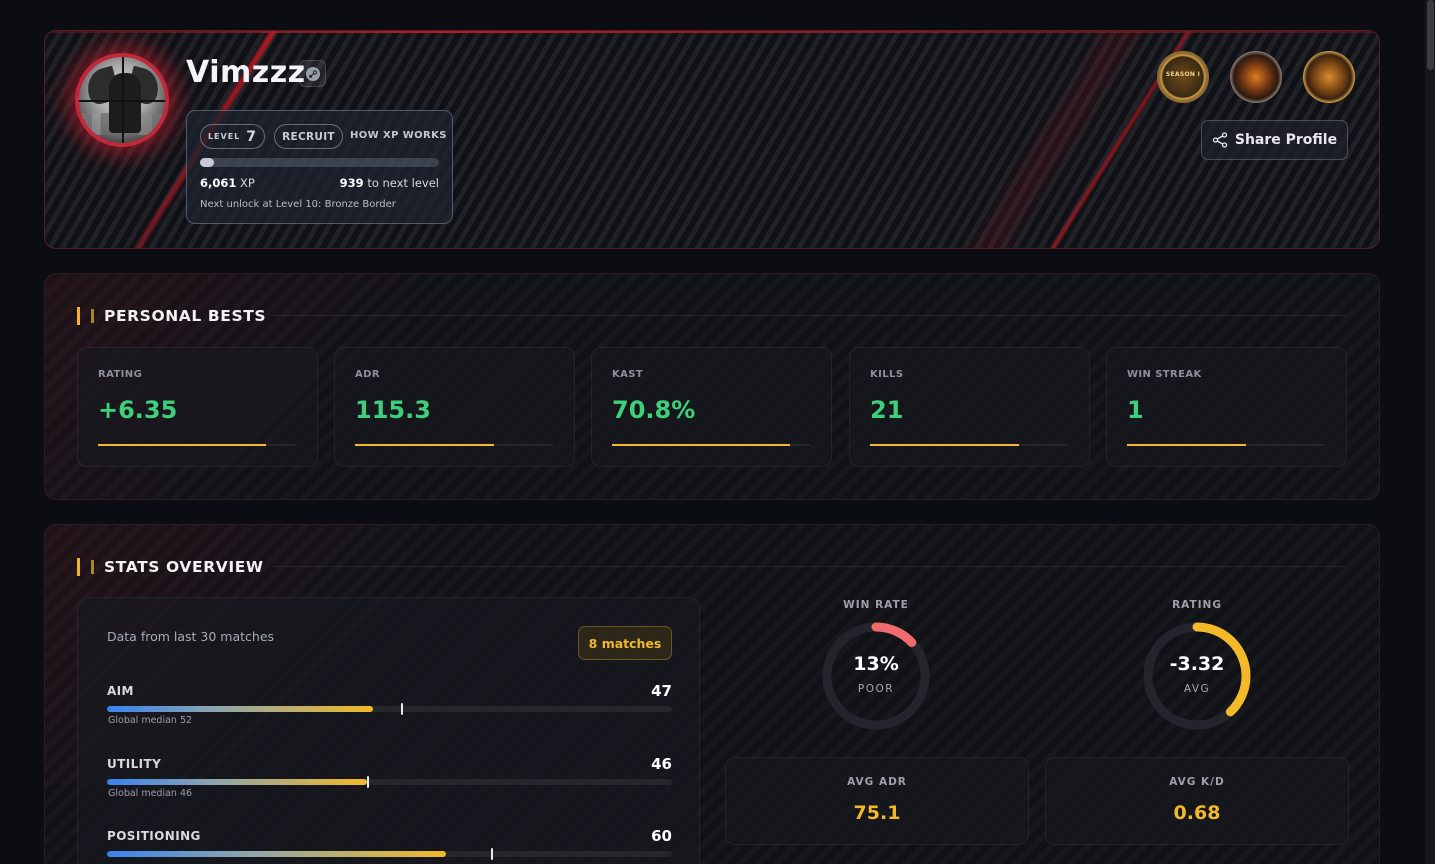 This screenshot has width=1435, height=864. What do you see at coordinates (247, 183) in the screenshot?
I see `xp-unit: XP` at bounding box center [247, 183].